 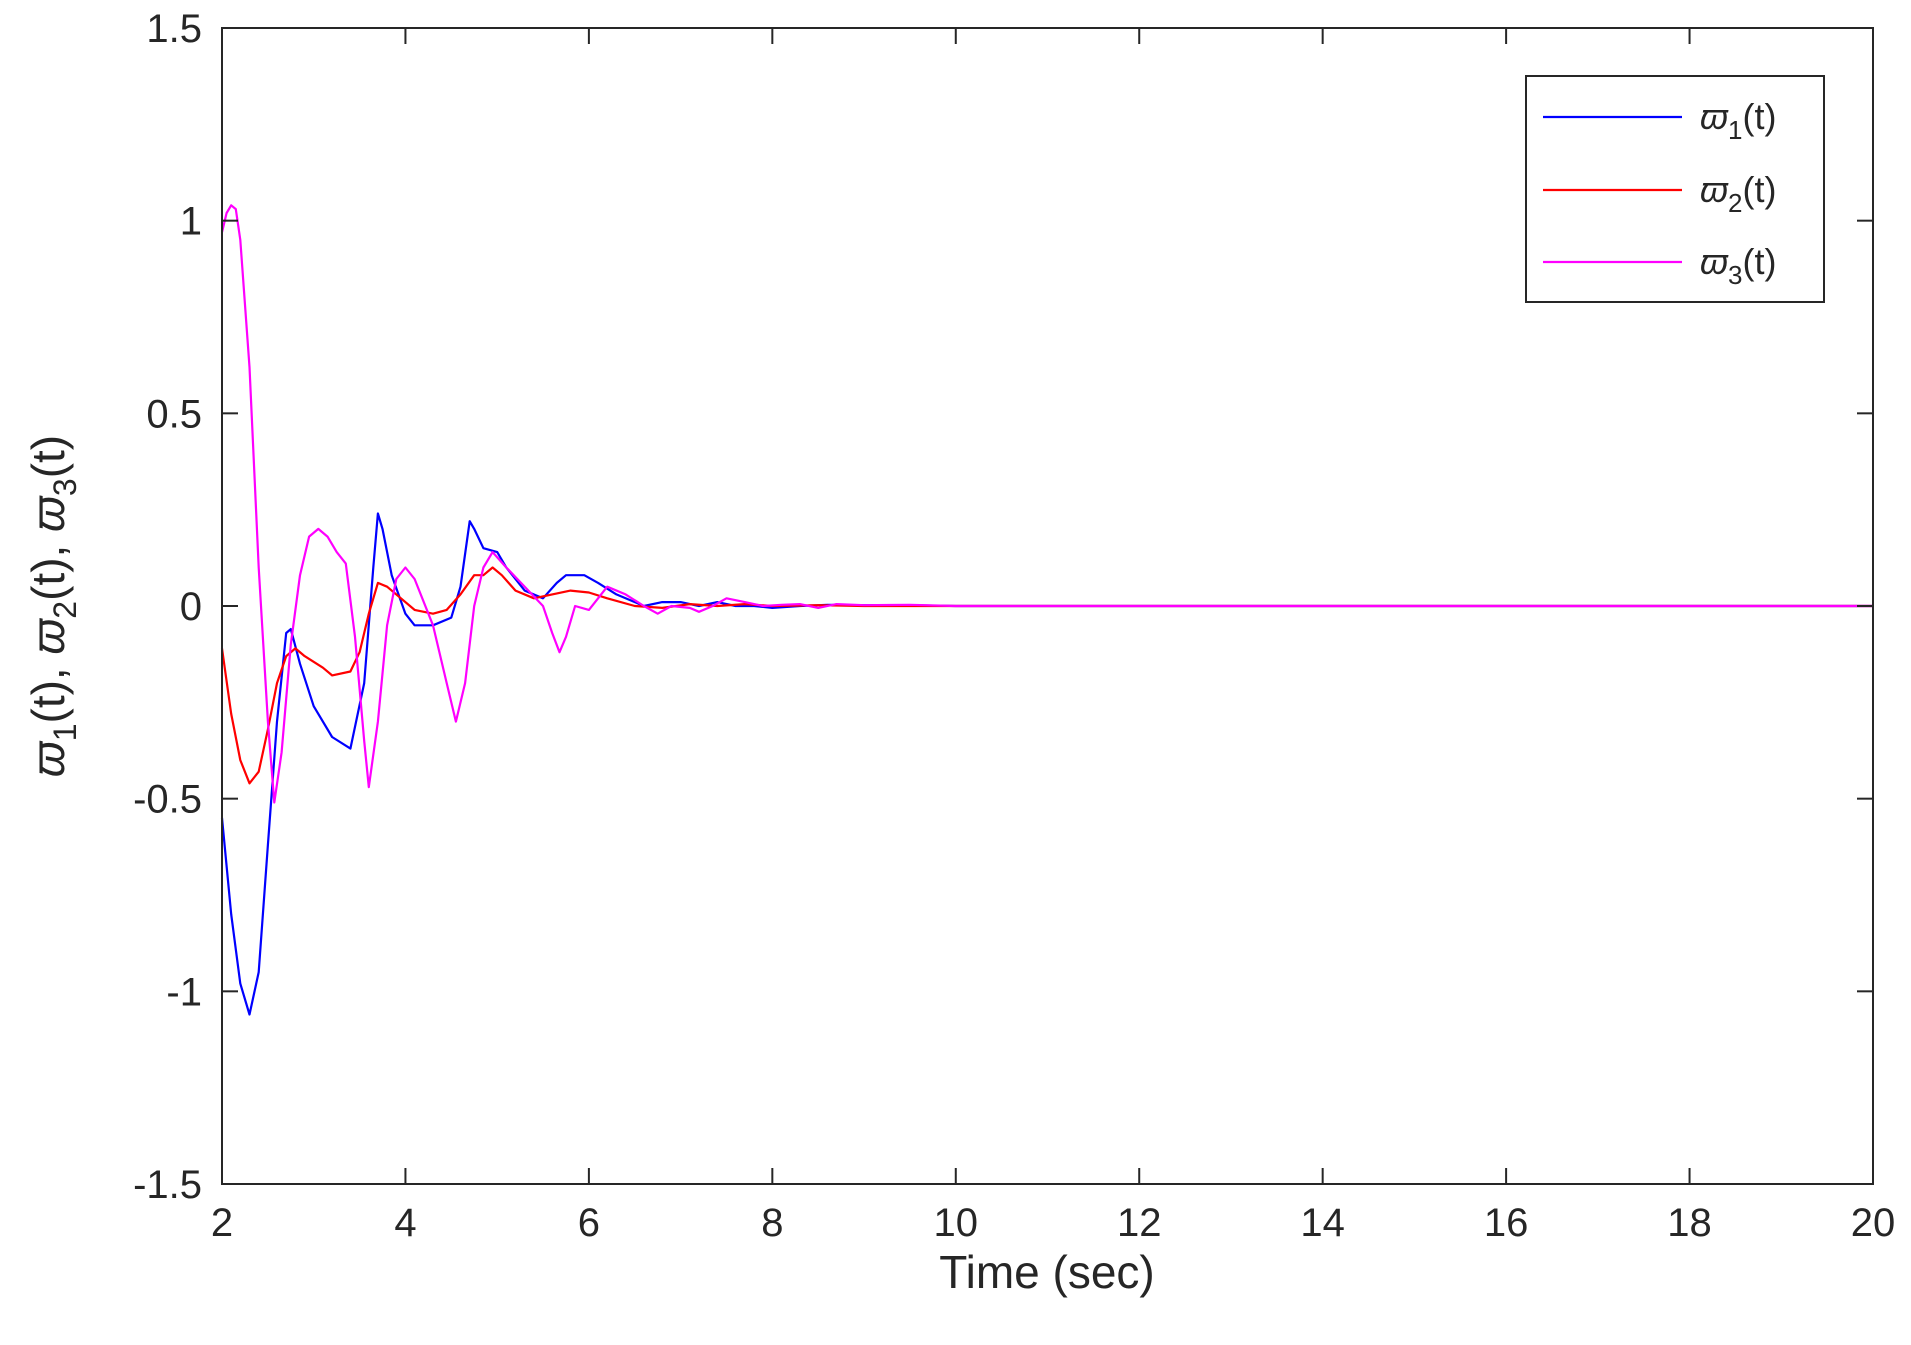 What do you see at coordinates (167, 800) in the screenshot?
I see `y-tick-label-2: -0.5` at bounding box center [167, 800].